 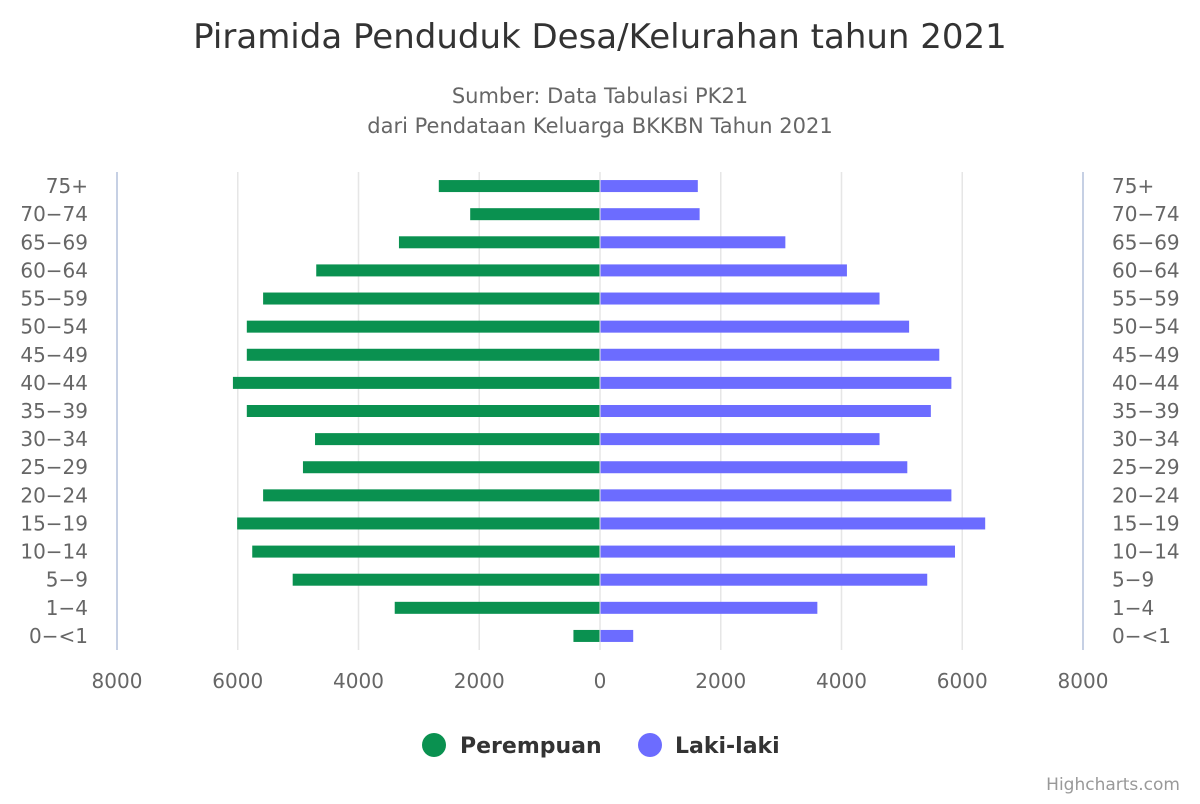 What do you see at coordinates (1146, 439) in the screenshot?
I see `y-label-right: 30−34` at bounding box center [1146, 439].